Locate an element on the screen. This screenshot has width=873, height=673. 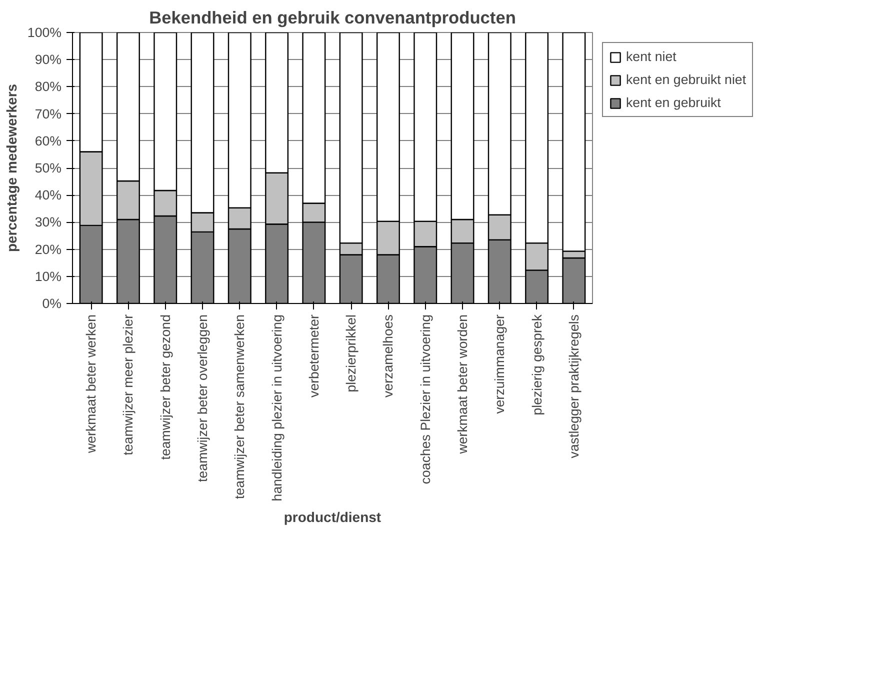
x-tick-label: verzuimmanager is located at coordinates (500, 364).